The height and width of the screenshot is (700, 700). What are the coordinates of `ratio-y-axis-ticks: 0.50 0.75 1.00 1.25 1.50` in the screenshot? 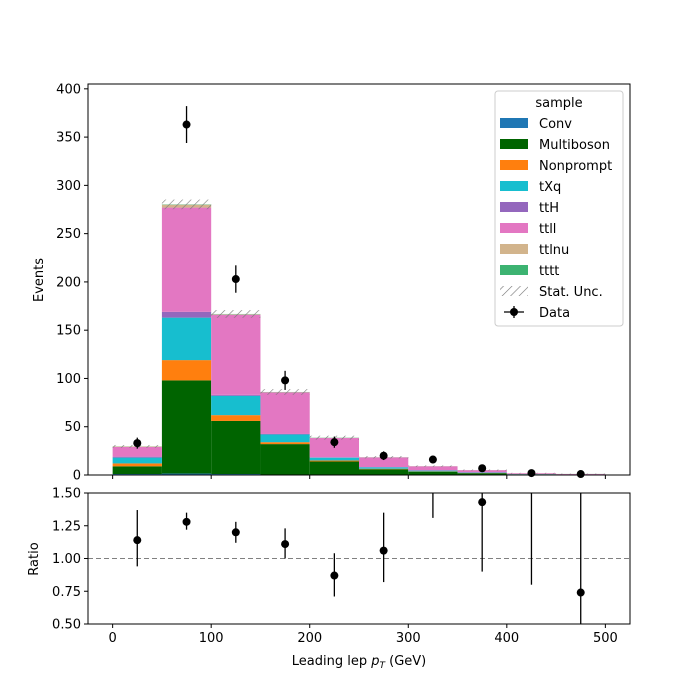 It's located at (70, 560).